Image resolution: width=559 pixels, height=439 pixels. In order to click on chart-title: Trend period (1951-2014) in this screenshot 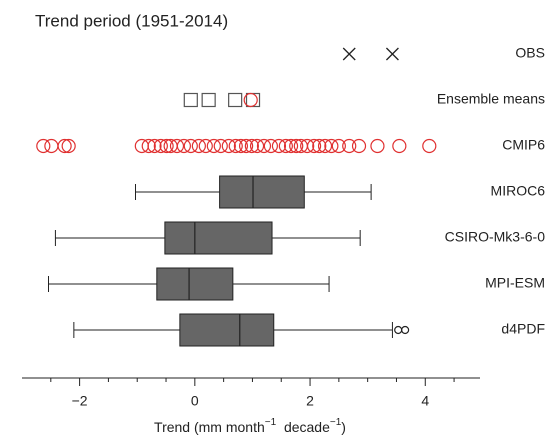, I will do `click(131, 20)`.